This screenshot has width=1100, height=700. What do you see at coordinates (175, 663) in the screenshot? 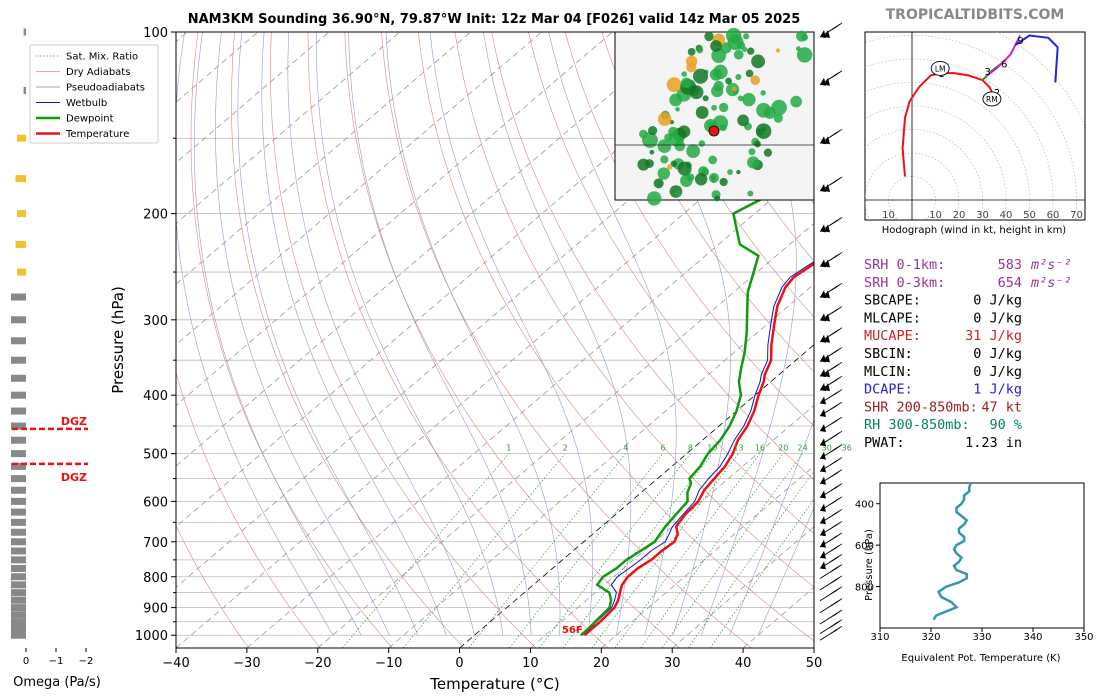
I see `x-tick-label: −40` at bounding box center [175, 663].